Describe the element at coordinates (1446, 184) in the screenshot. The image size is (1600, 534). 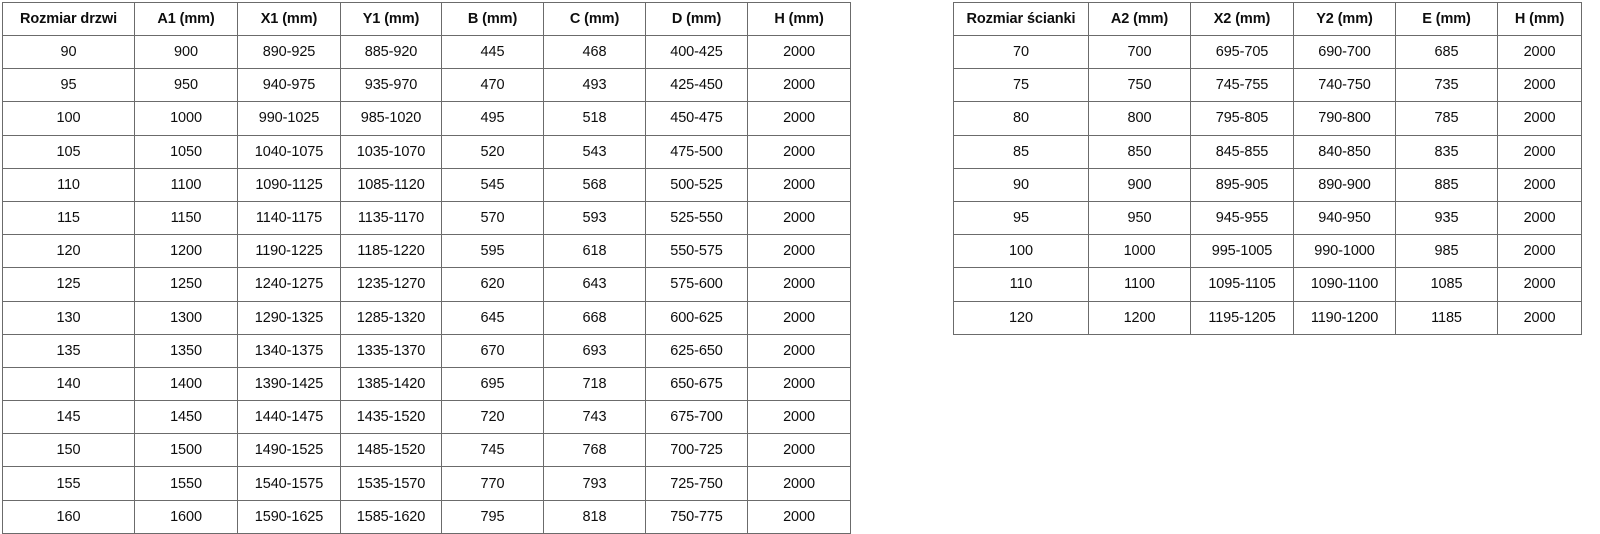
I see `wall-table-cell: 885` at that location.